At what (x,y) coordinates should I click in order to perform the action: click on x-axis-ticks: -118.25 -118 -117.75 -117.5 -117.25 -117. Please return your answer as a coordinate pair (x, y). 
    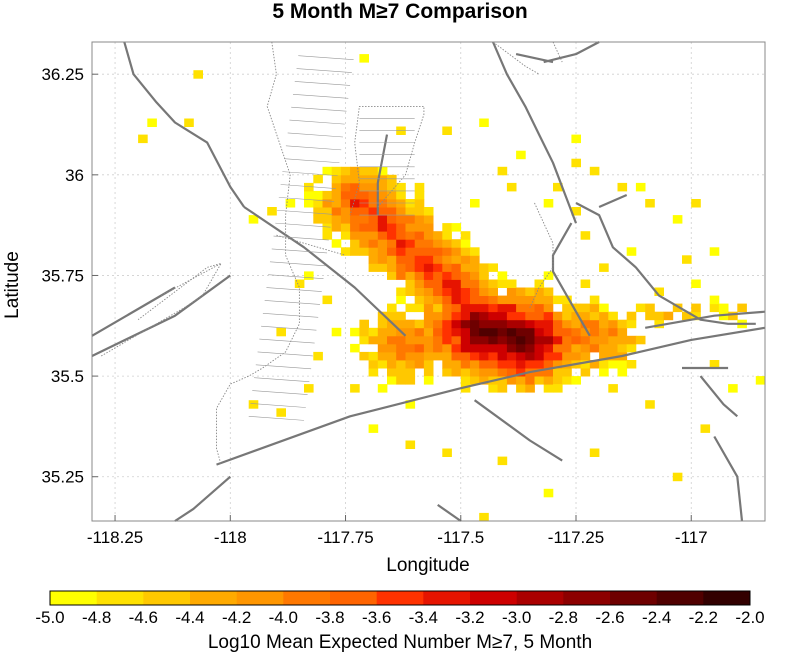
    Looking at the image, I should click on (397, 531).